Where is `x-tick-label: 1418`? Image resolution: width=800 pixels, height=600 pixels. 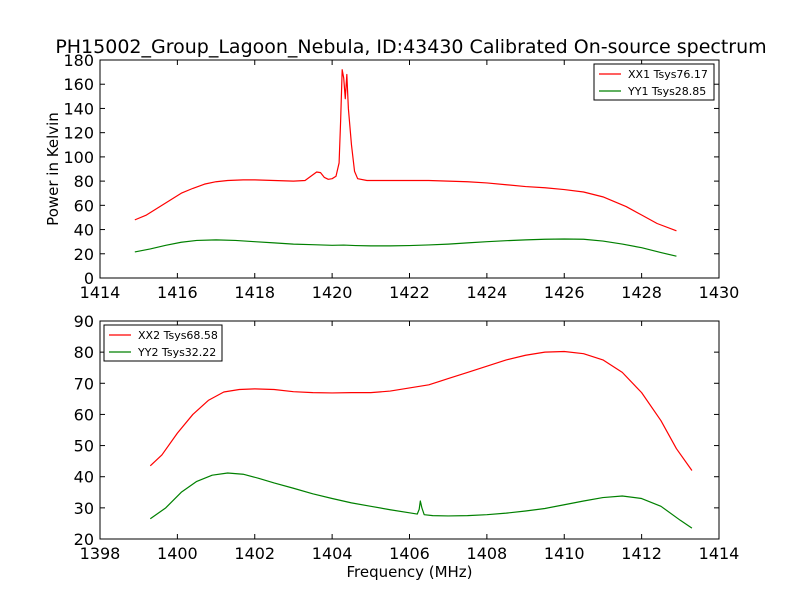
x-tick-label: 1418 is located at coordinates (254, 292).